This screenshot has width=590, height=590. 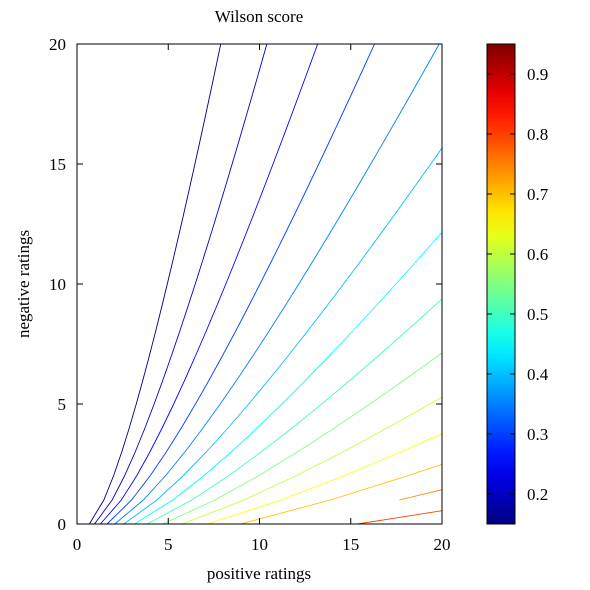 What do you see at coordinates (537, 314) in the screenshot?
I see `colorbar-tick-label: 0.5` at bounding box center [537, 314].